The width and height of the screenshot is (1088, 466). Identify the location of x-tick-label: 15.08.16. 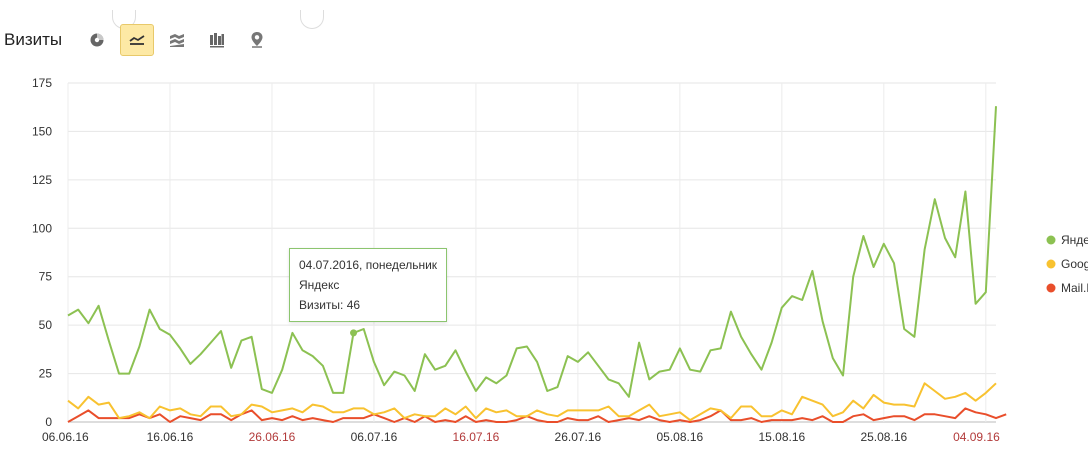
(781, 437).